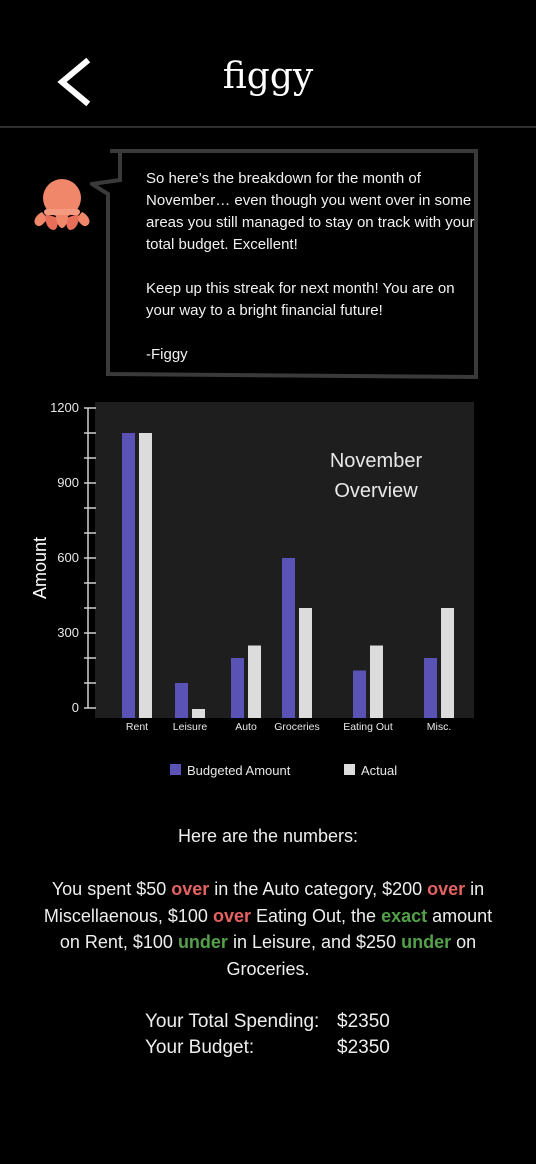 The width and height of the screenshot is (536, 1164). I want to click on x-tick-label: Auto, so click(246, 727).